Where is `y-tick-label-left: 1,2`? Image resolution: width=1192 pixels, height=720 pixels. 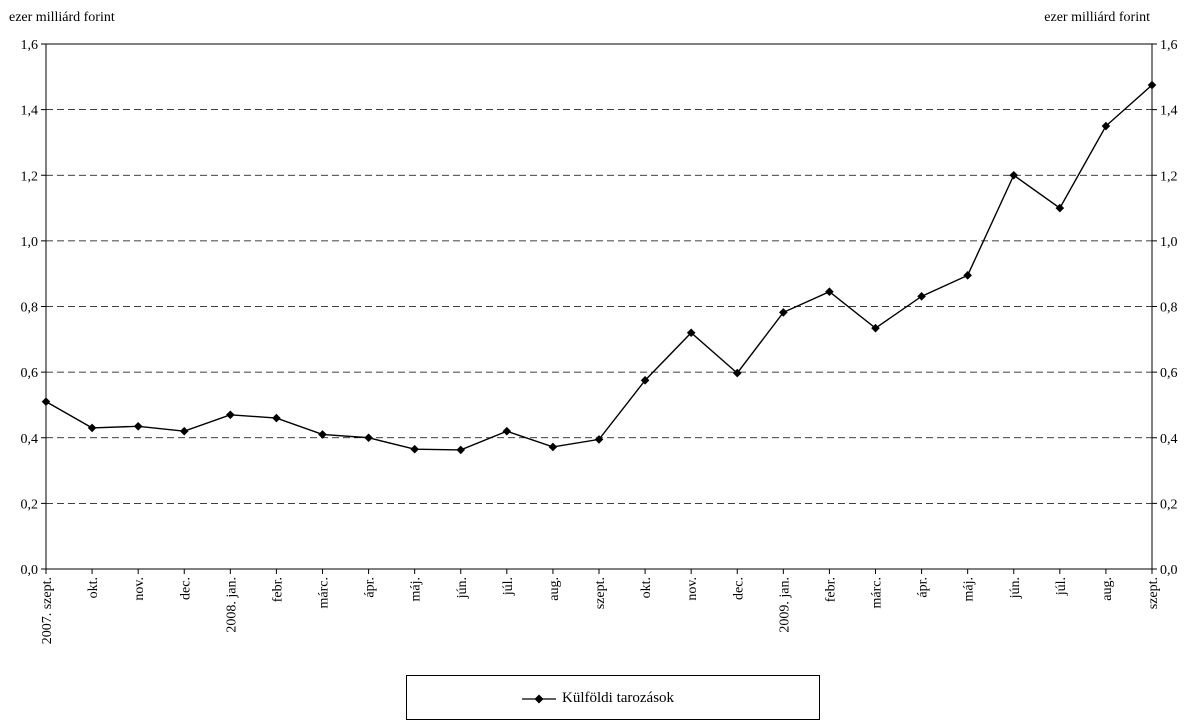
y-tick-label-left: 1,2 is located at coordinates (30, 176).